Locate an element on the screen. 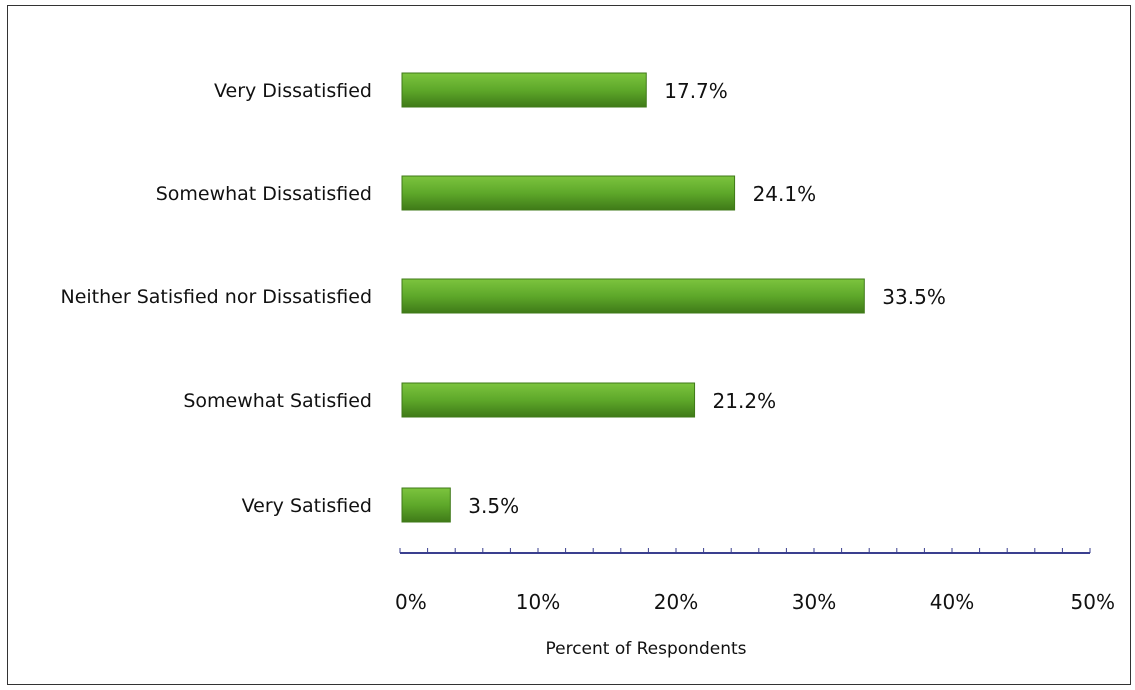 The height and width of the screenshot is (690, 1135). x-tick-label: 0% is located at coordinates (411, 602).